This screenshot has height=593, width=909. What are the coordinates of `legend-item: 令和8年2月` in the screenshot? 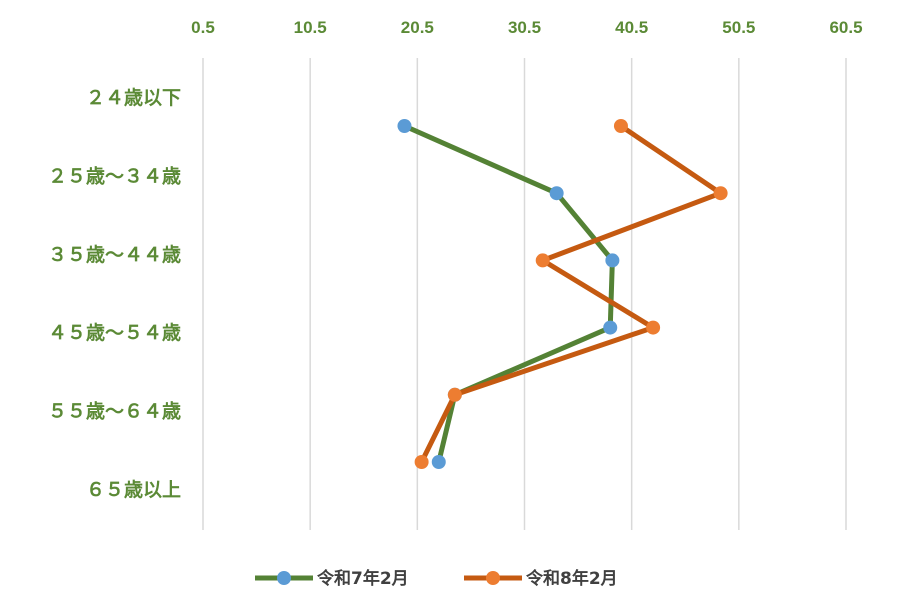 It's located at (541, 578).